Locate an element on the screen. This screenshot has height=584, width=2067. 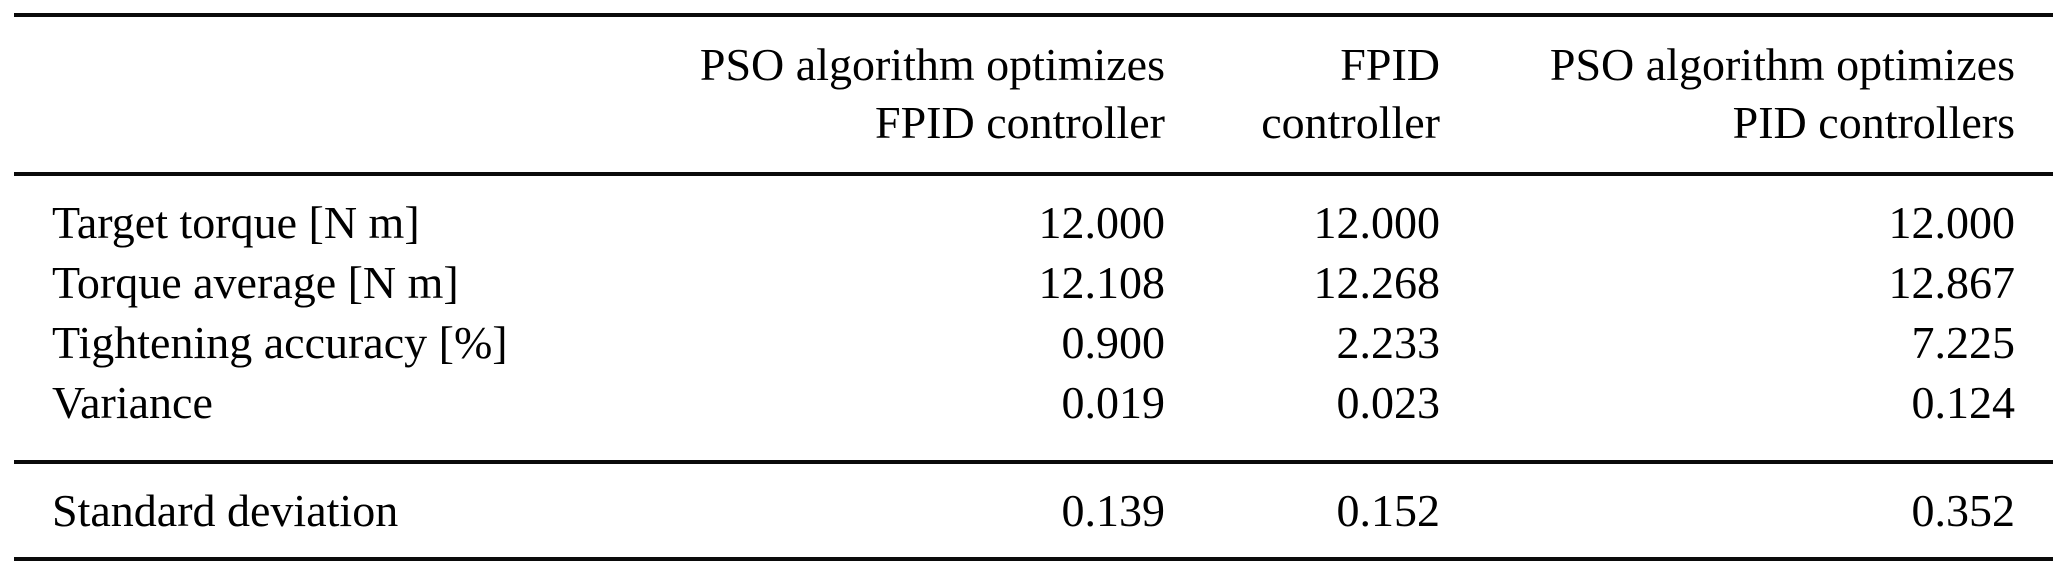
column-header-pso-pid: PSO algorithm optimizes PID controllers is located at coordinates (1727, 94).